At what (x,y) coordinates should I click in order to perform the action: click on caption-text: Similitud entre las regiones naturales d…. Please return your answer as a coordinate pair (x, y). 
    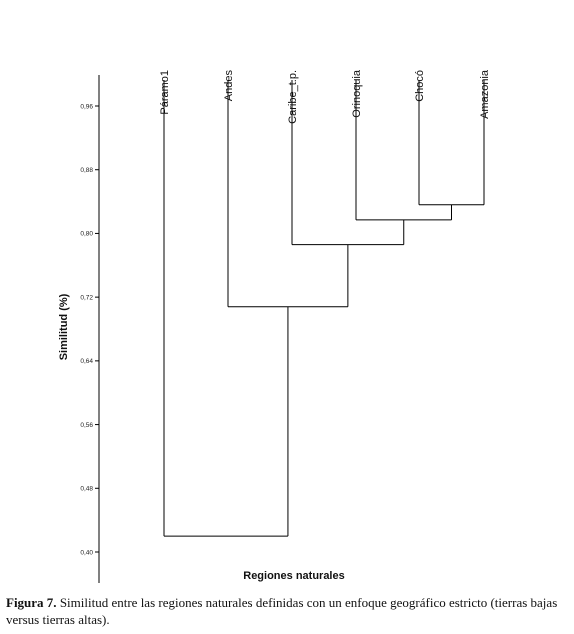
    Looking at the image, I should click on (282, 611).